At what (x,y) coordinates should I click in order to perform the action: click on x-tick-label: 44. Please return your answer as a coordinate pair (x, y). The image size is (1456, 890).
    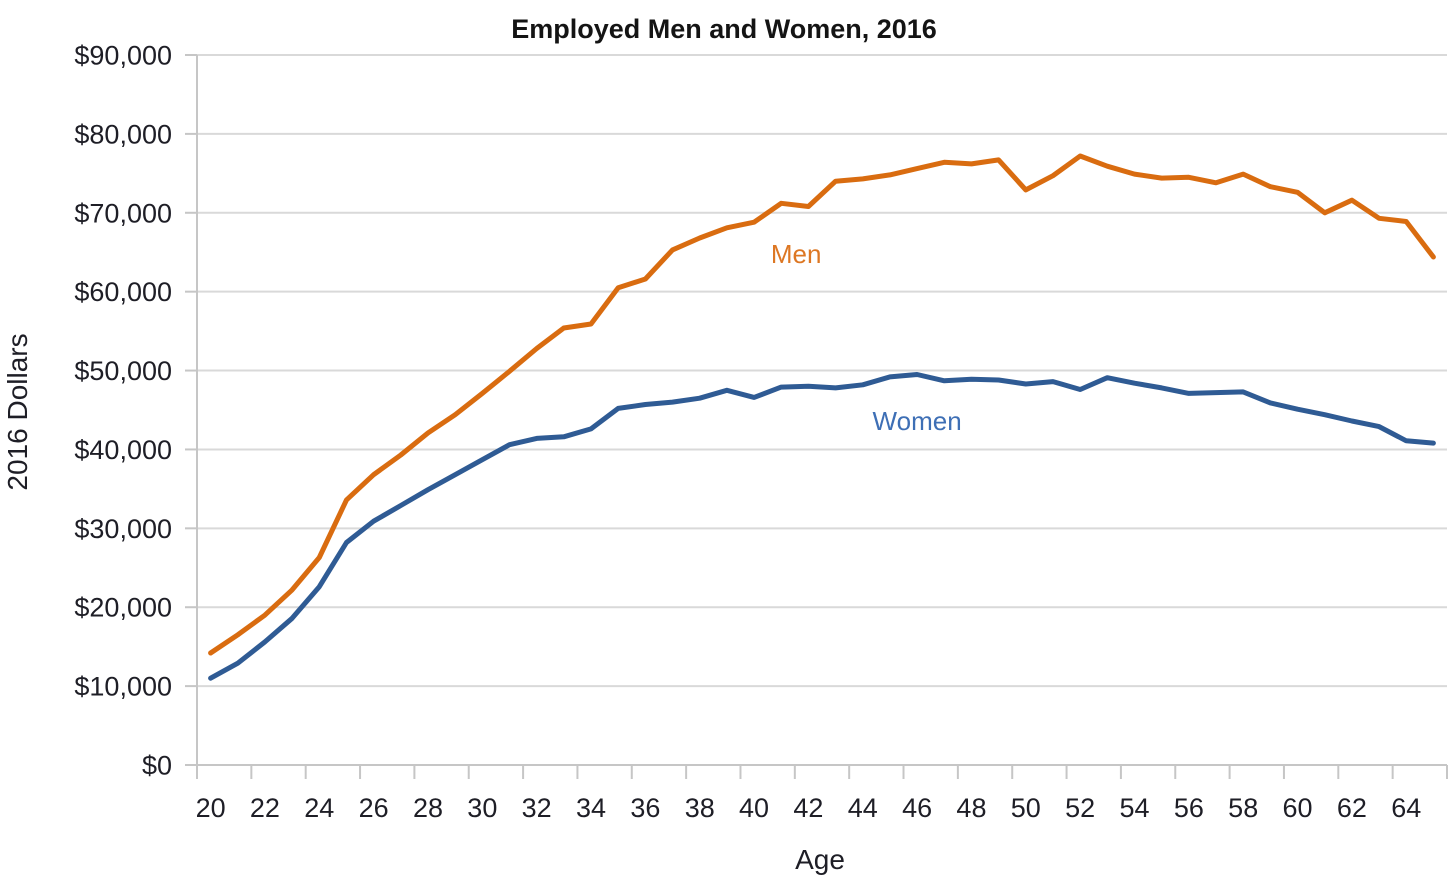
    Looking at the image, I should click on (863, 808).